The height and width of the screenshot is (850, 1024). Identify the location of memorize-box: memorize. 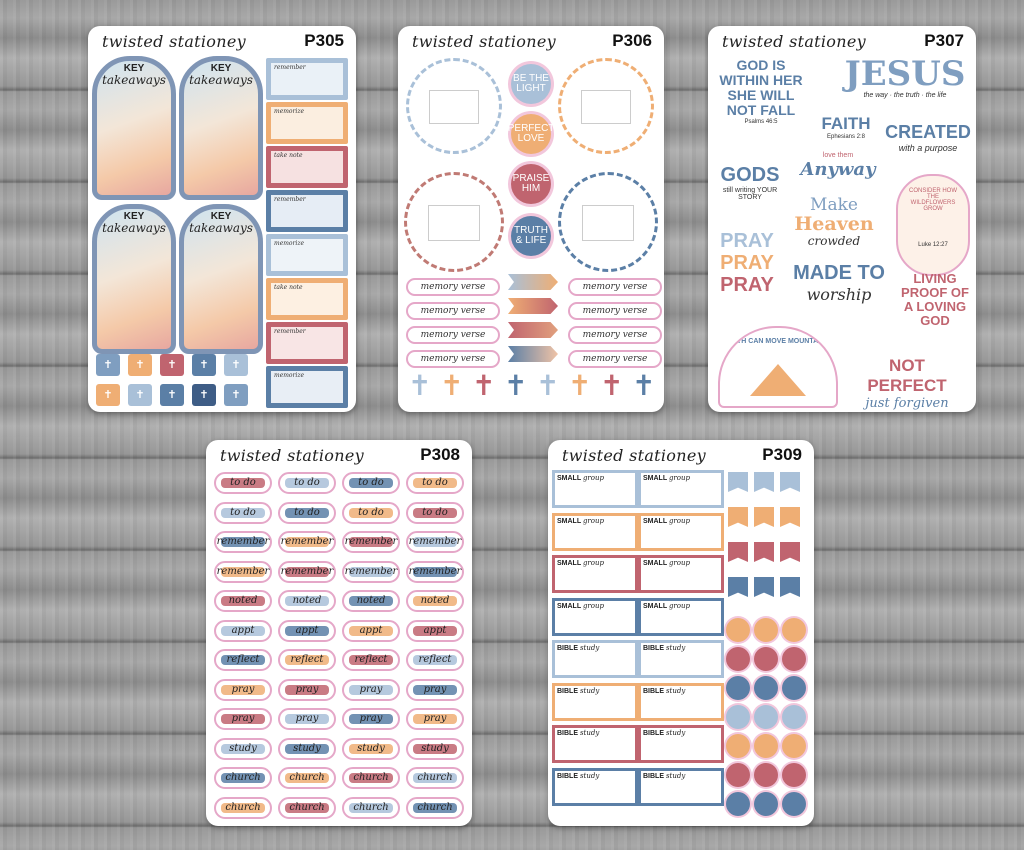
(307, 123).